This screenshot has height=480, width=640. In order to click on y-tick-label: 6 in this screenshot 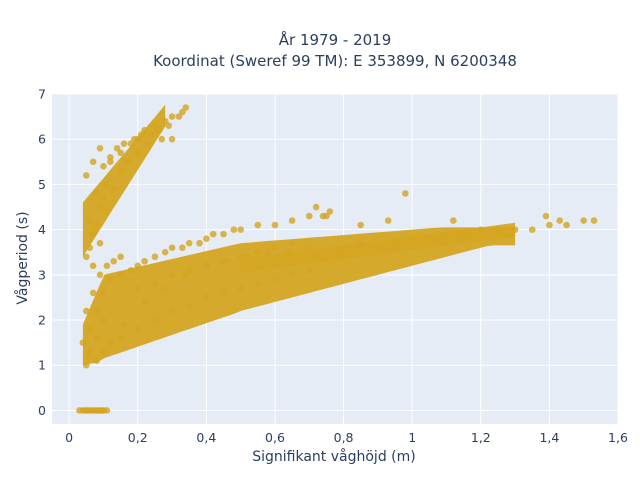, I will do `click(42, 139)`.